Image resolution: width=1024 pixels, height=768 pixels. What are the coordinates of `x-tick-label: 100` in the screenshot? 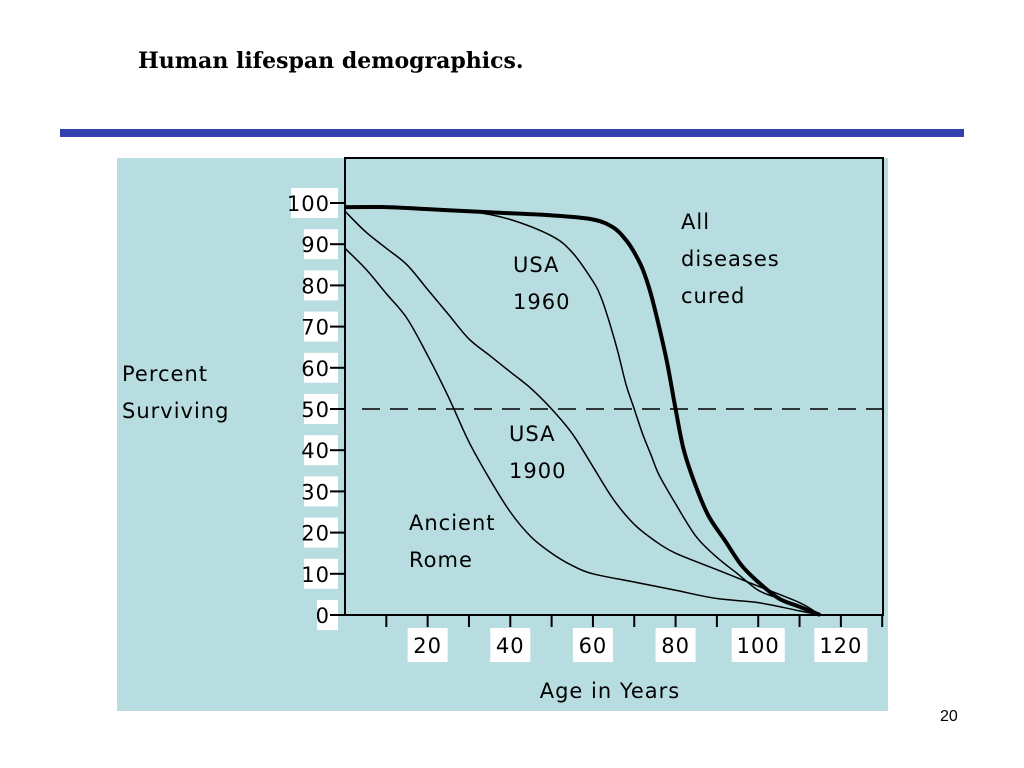 It's located at (758, 646).